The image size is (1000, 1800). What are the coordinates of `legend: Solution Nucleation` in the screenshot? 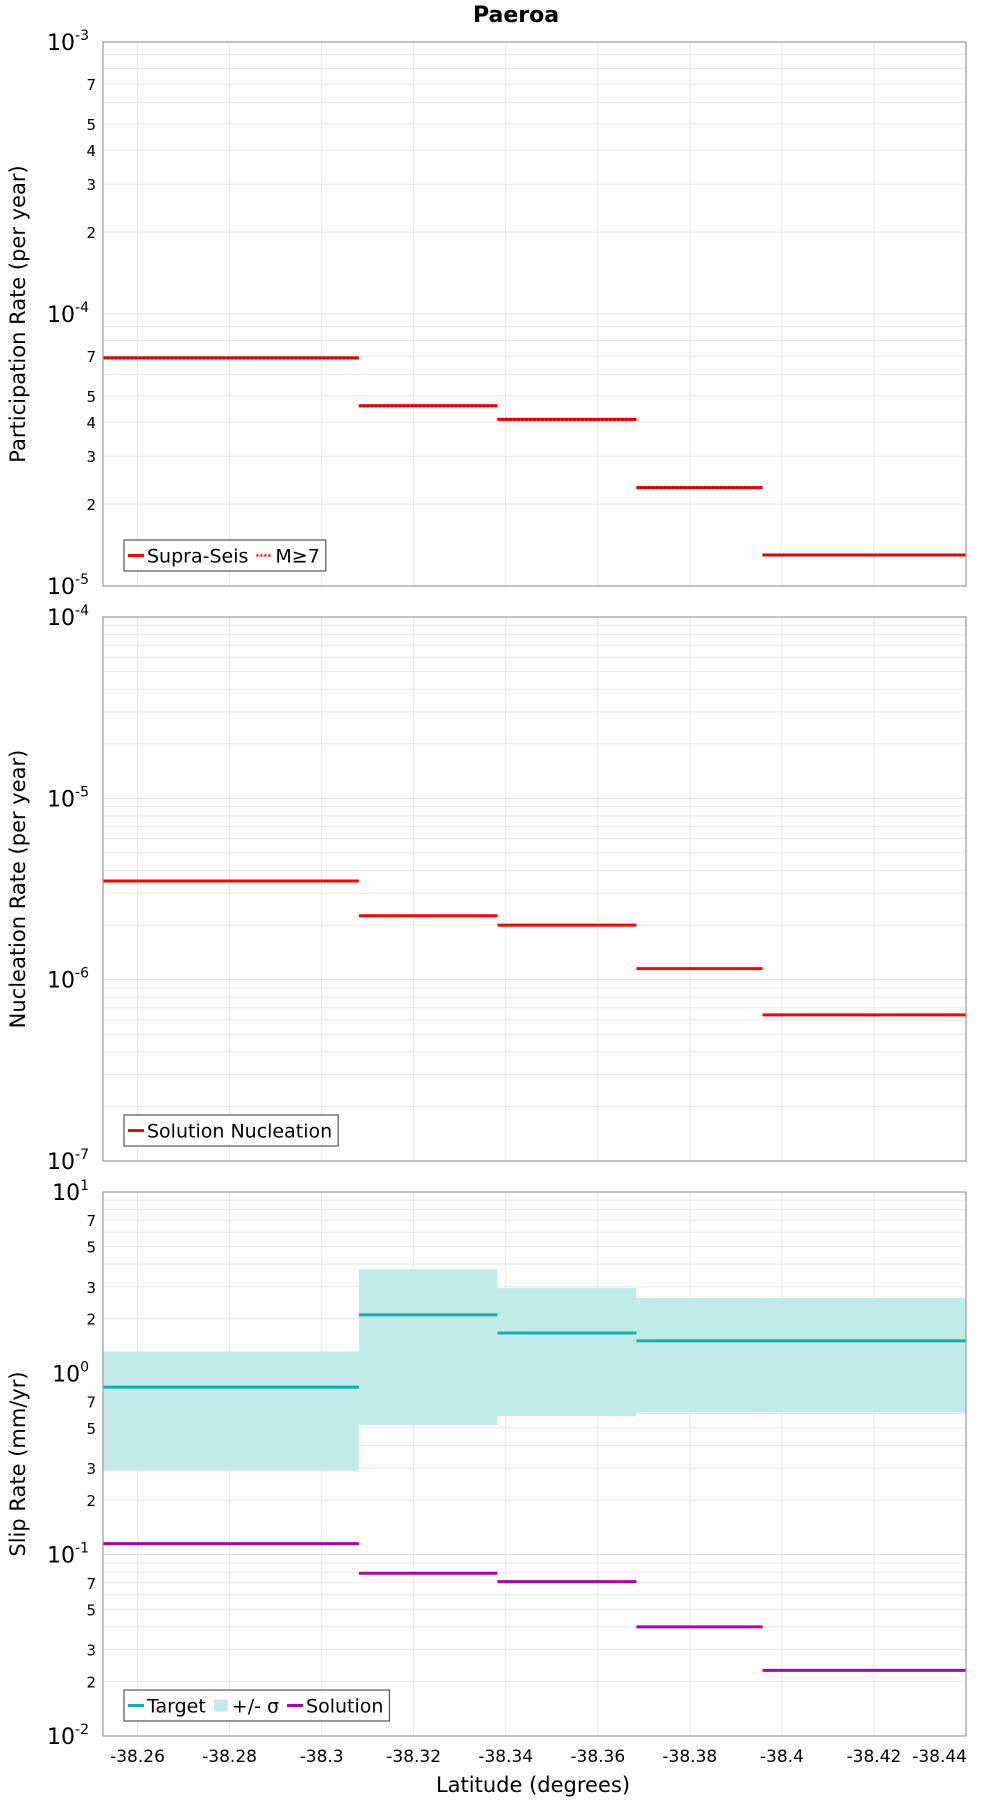 It's located at (231, 1130).